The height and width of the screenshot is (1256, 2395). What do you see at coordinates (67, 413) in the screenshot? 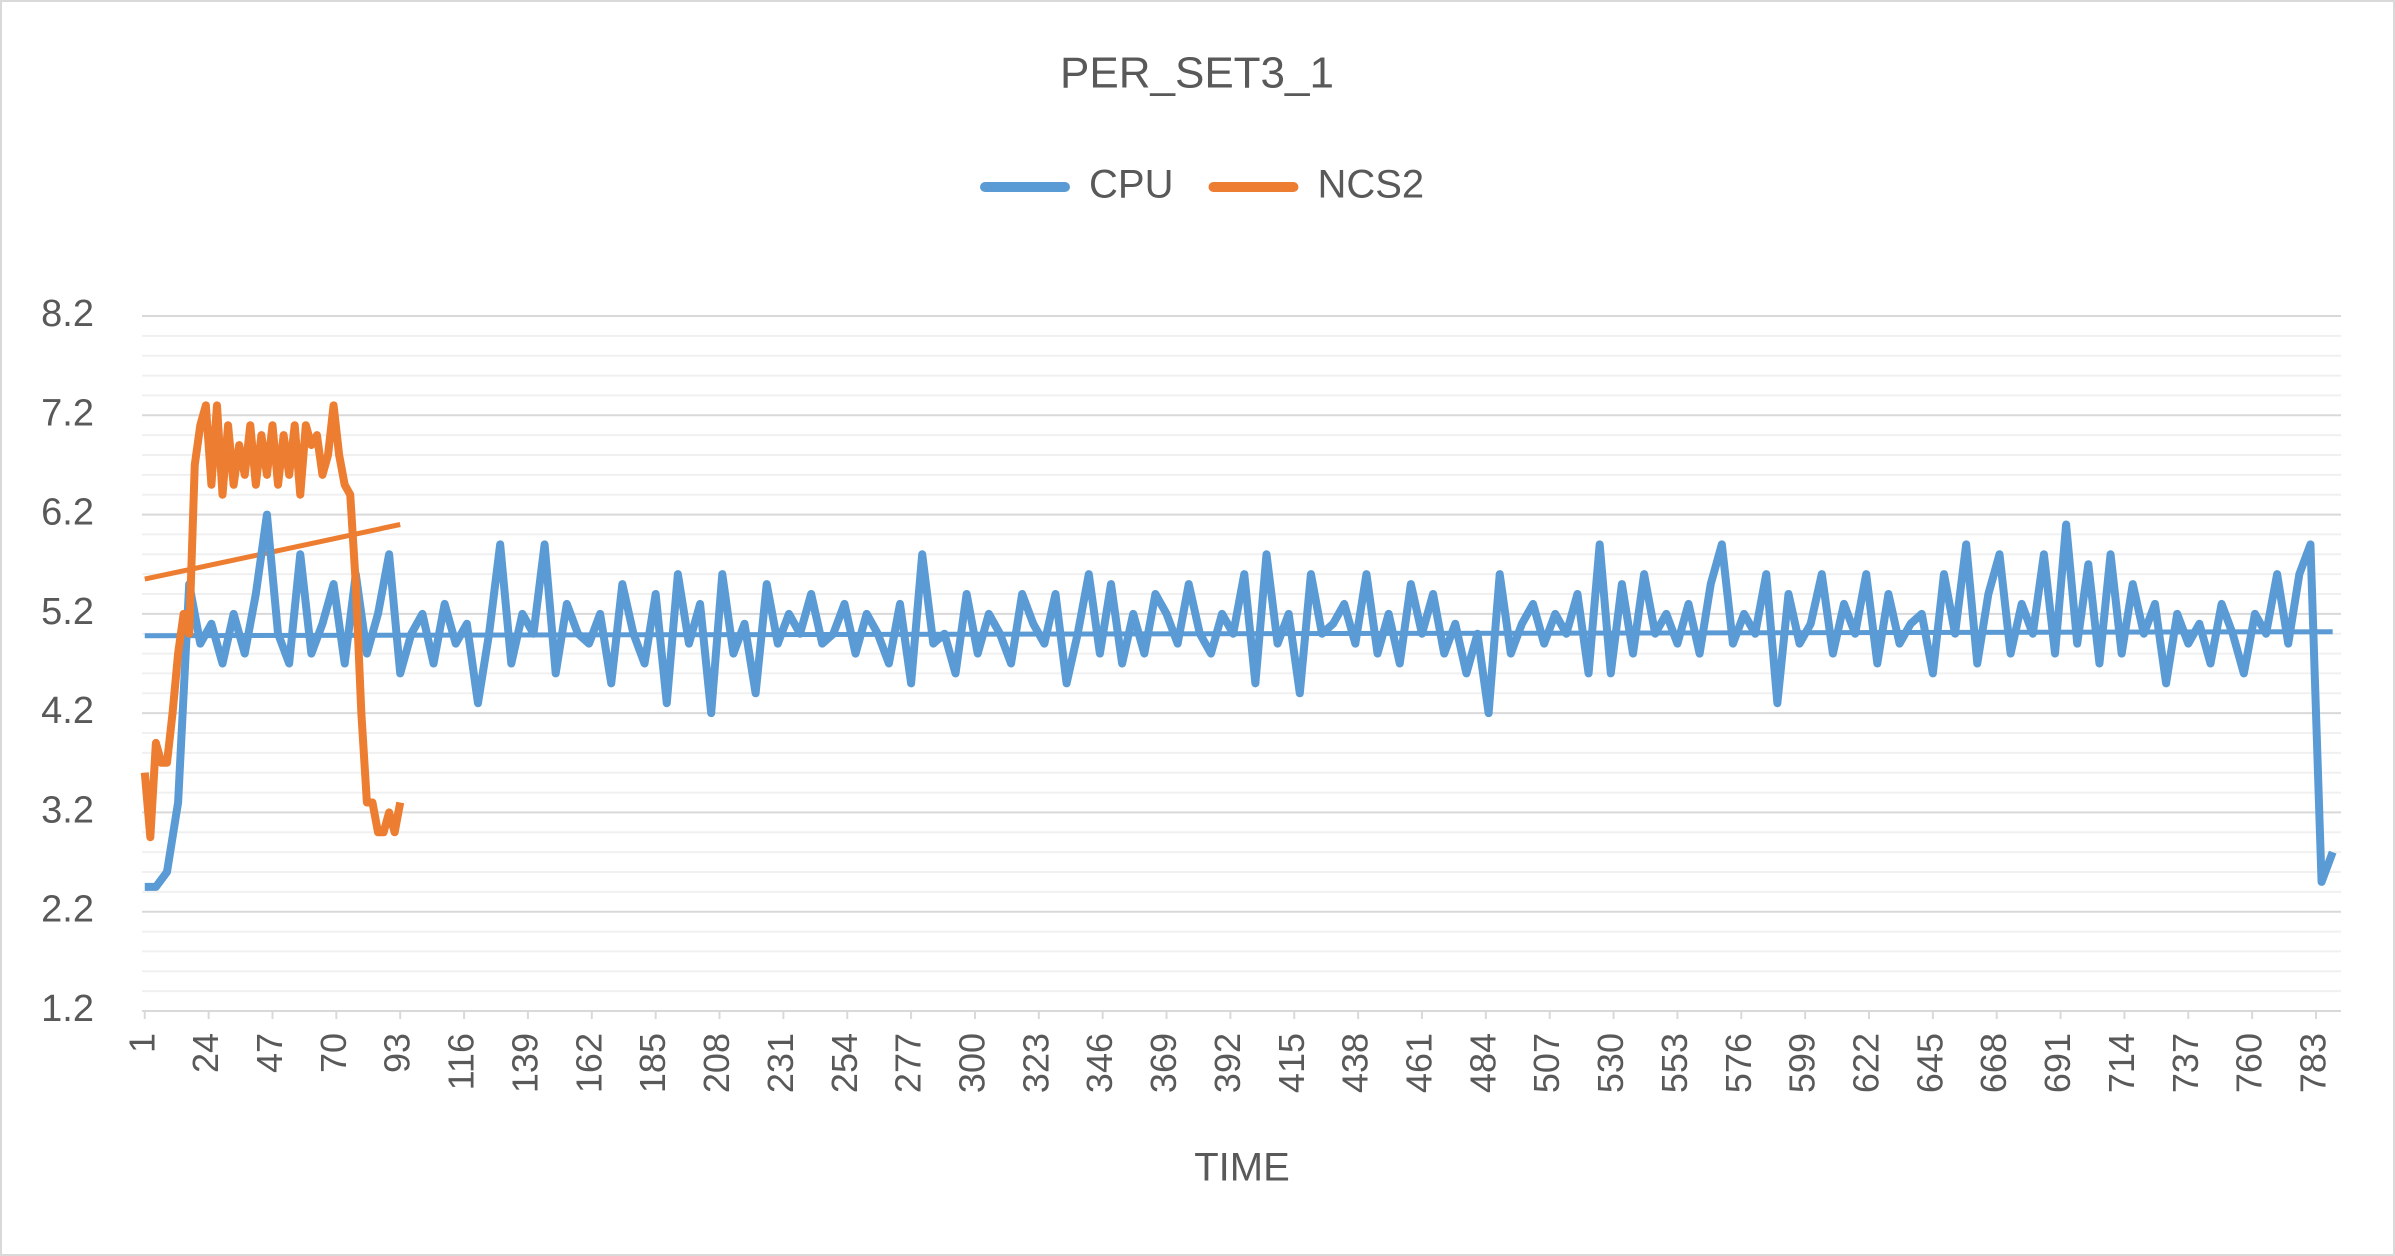
I see `y-tick-label: 7.2` at bounding box center [67, 413].